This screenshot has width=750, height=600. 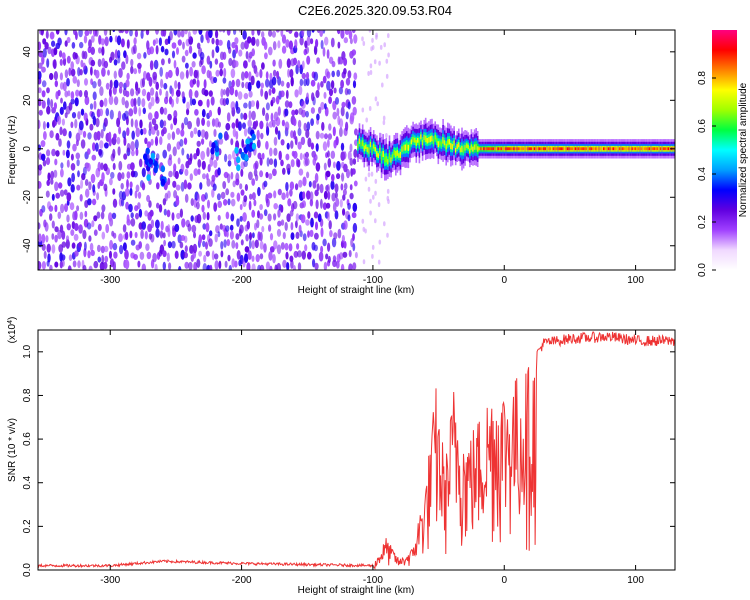 I want to click on colorbar-tick-label: 0.2, so click(x=702, y=222).